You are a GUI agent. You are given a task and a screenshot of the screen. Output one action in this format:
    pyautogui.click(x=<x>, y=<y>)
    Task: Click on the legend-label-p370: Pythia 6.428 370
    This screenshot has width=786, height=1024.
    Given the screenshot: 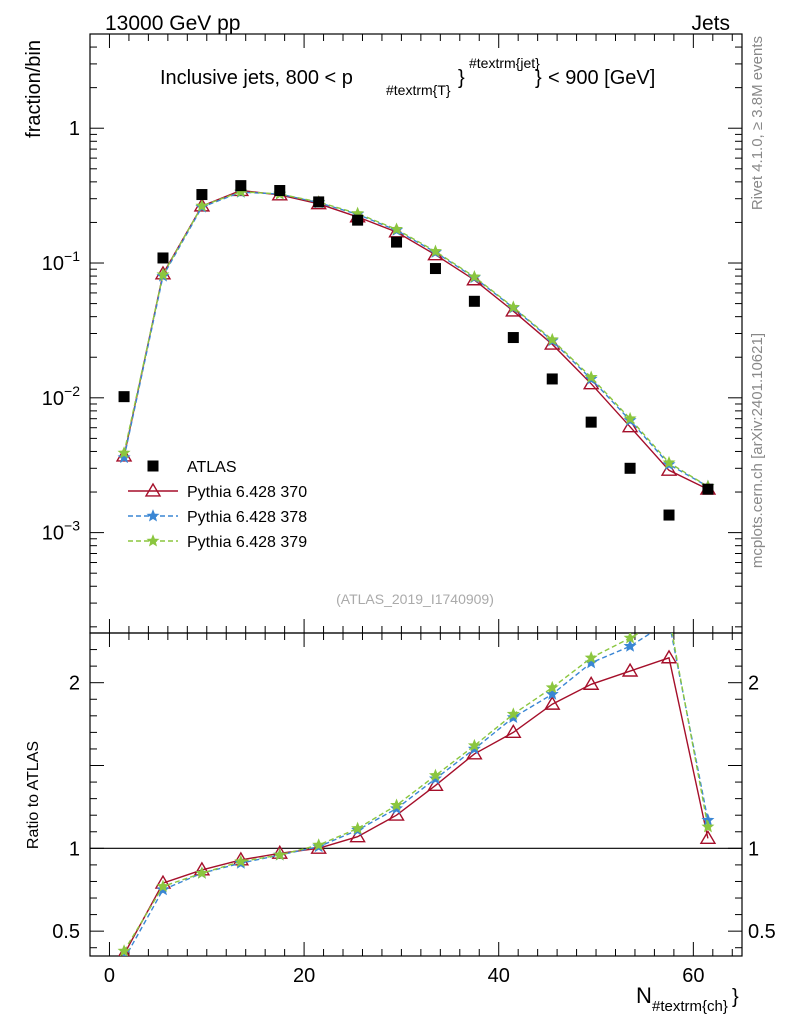 What is the action you would take?
    pyautogui.click(x=247, y=492)
    